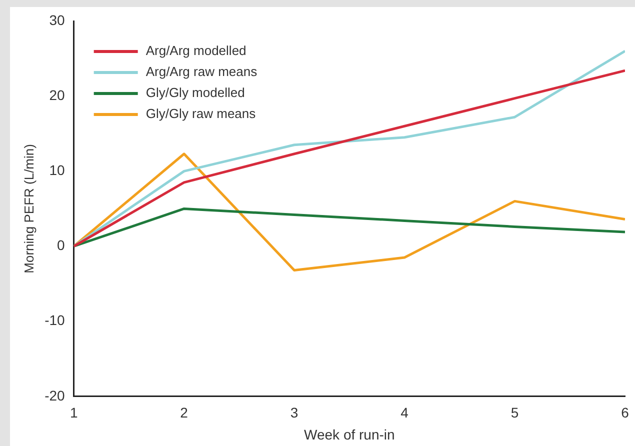 The width and height of the screenshot is (635, 446). What do you see at coordinates (202, 72) in the screenshot?
I see `legend-label: Arg/Arg raw means` at bounding box center [202, 72].